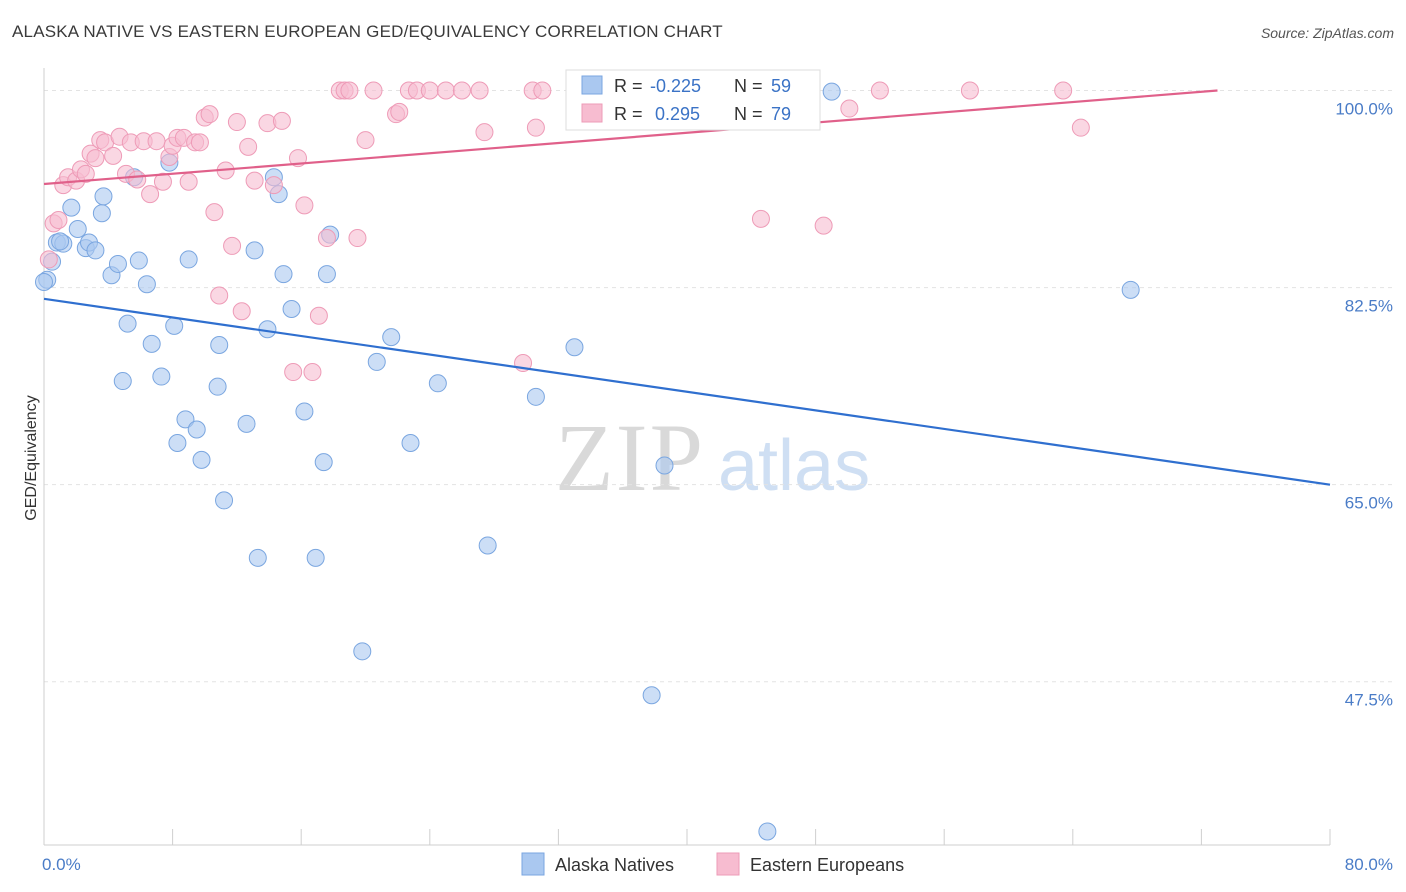  What do you see at coordinates (614, 865) in the screenshot?
I see `bottom-legend-label-alaska: Alaska Natives` at bounding box center [614, 865].